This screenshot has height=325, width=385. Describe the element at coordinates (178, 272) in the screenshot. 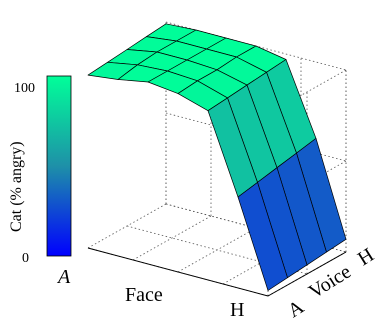

I see `face-axis-line` at that location.